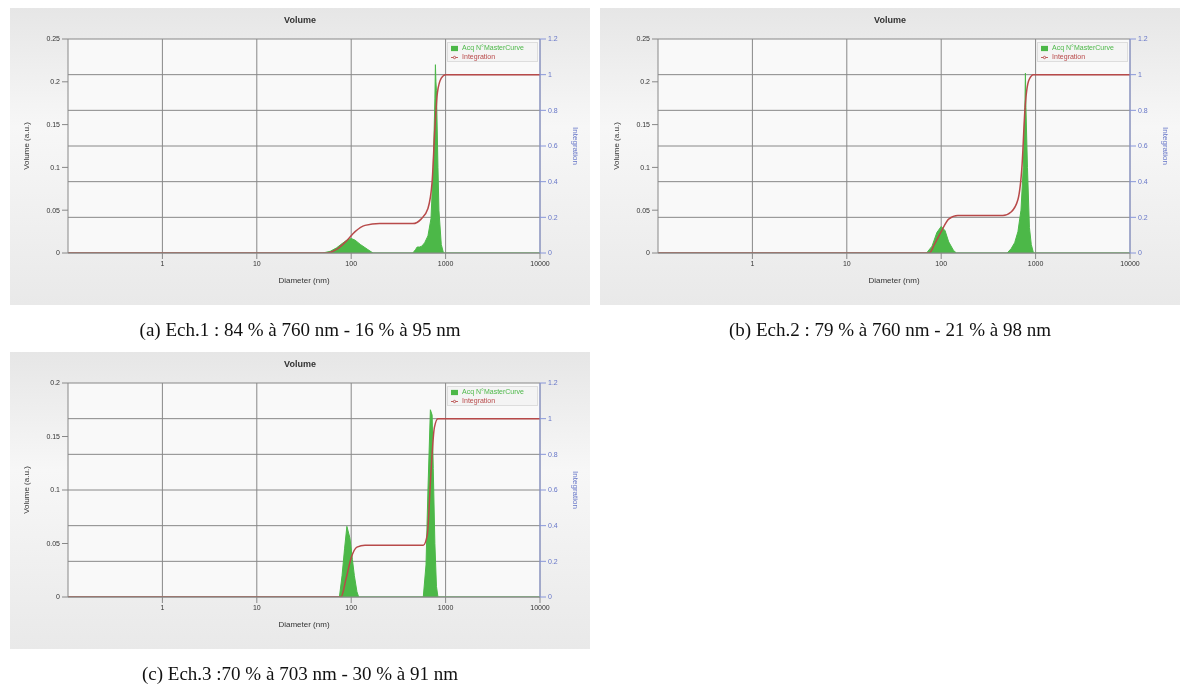 The image size is (1181, 693). What do you see at coordinates (300, 330) in the screenshot?
I see `text: (a) Ech.1 : 84 % à 760 nm - 16 % à 95 nm` at bounding box center [300, 330].